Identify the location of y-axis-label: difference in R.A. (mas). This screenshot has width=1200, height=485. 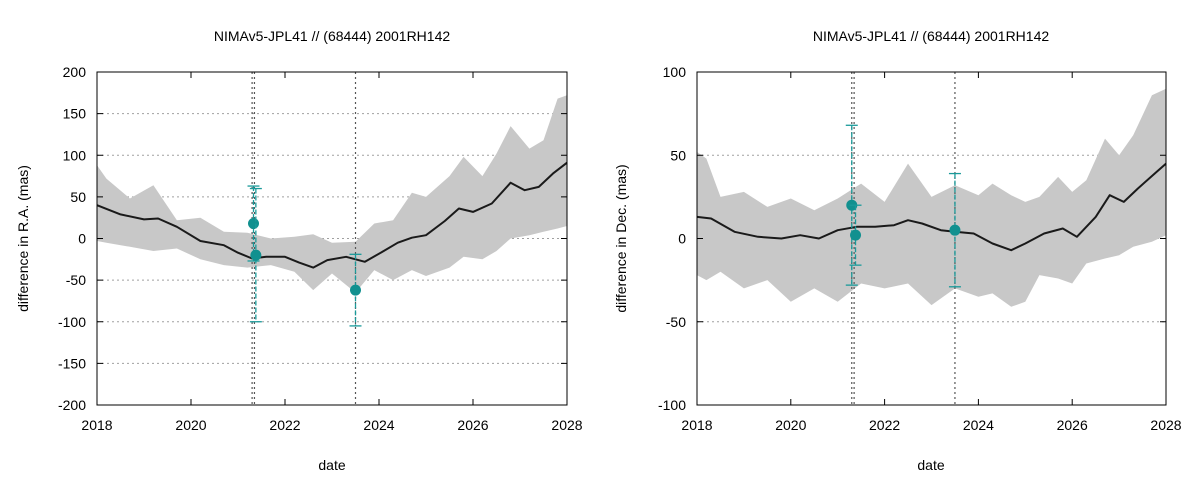
(23, 238).